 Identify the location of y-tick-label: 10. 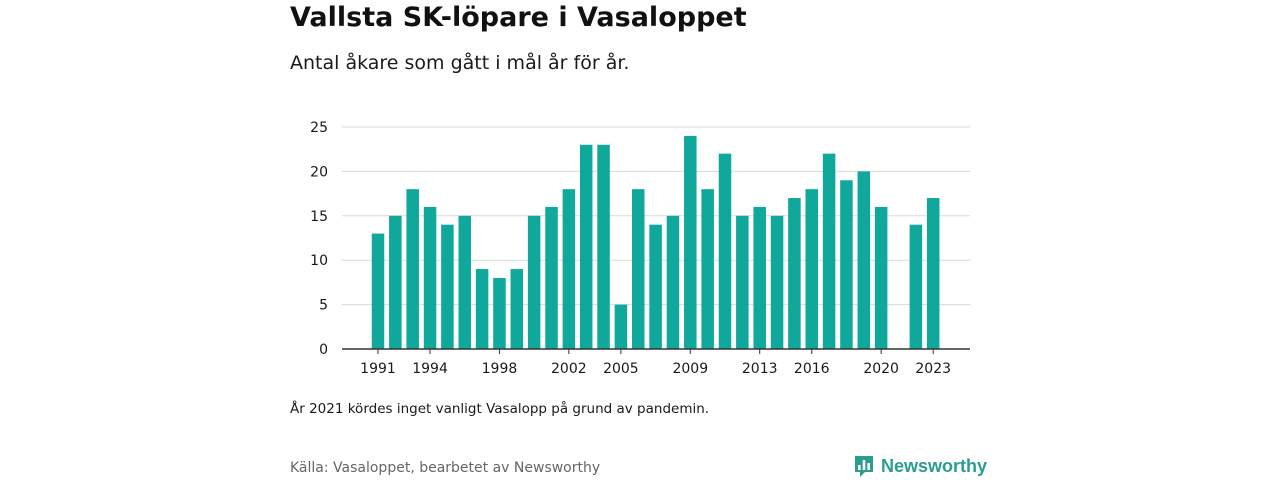
(319, 261).